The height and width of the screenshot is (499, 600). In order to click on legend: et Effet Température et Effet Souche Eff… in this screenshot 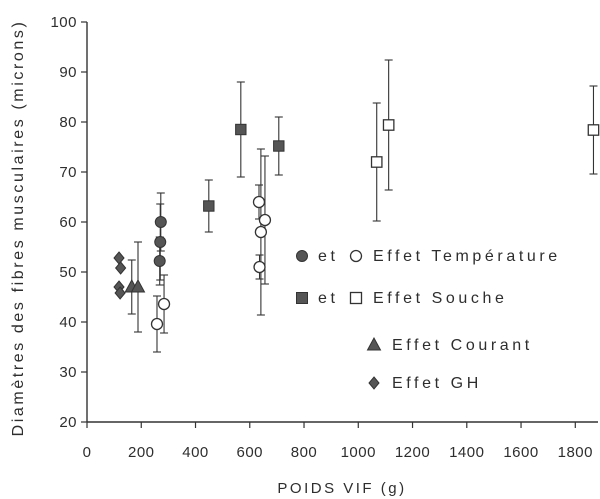, I will do `click(428, 320)`.